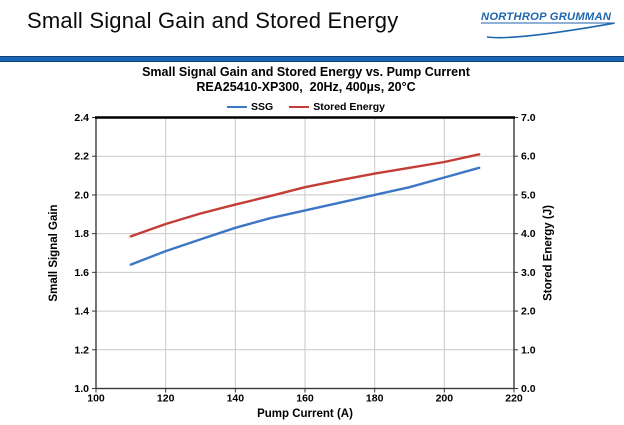 This screenshot has width=624, height=425. What do you see at coordinates (236, 399) in the screenshot?
I see `tick-label-x: 140` at bounding box center [236, 399].